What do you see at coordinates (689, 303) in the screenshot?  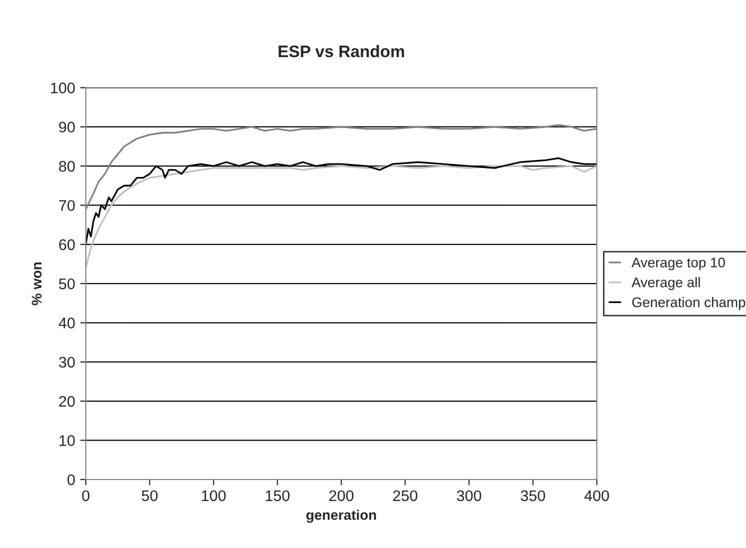 I see `legend-label: Generation champ` at bounding box center [689, 303].